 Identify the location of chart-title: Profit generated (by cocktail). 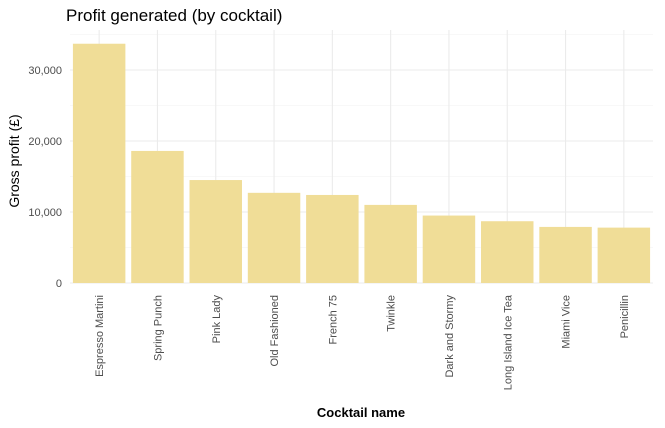
(174, 15).